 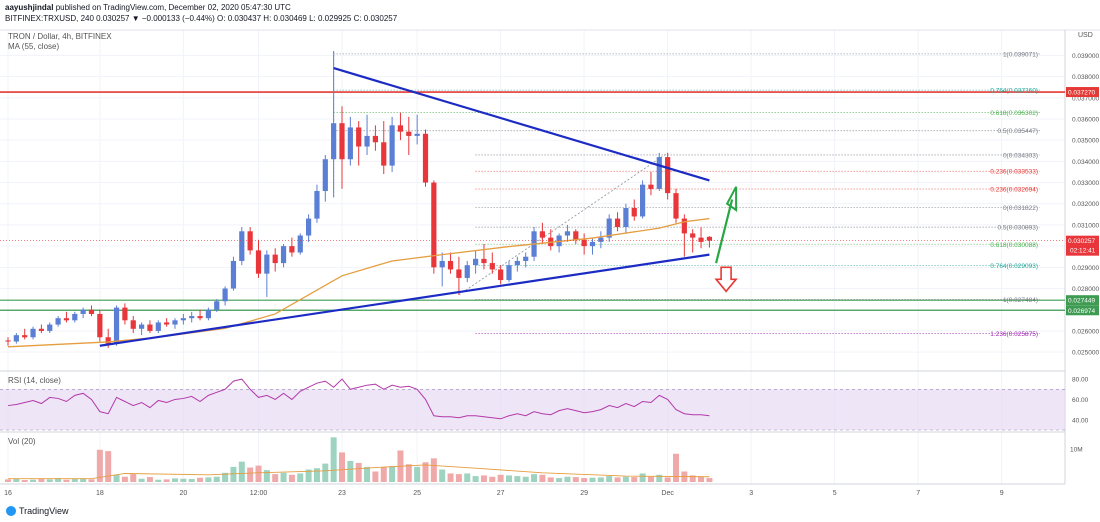 I want to click on support-price-tag, so click(x=1082, y=300).